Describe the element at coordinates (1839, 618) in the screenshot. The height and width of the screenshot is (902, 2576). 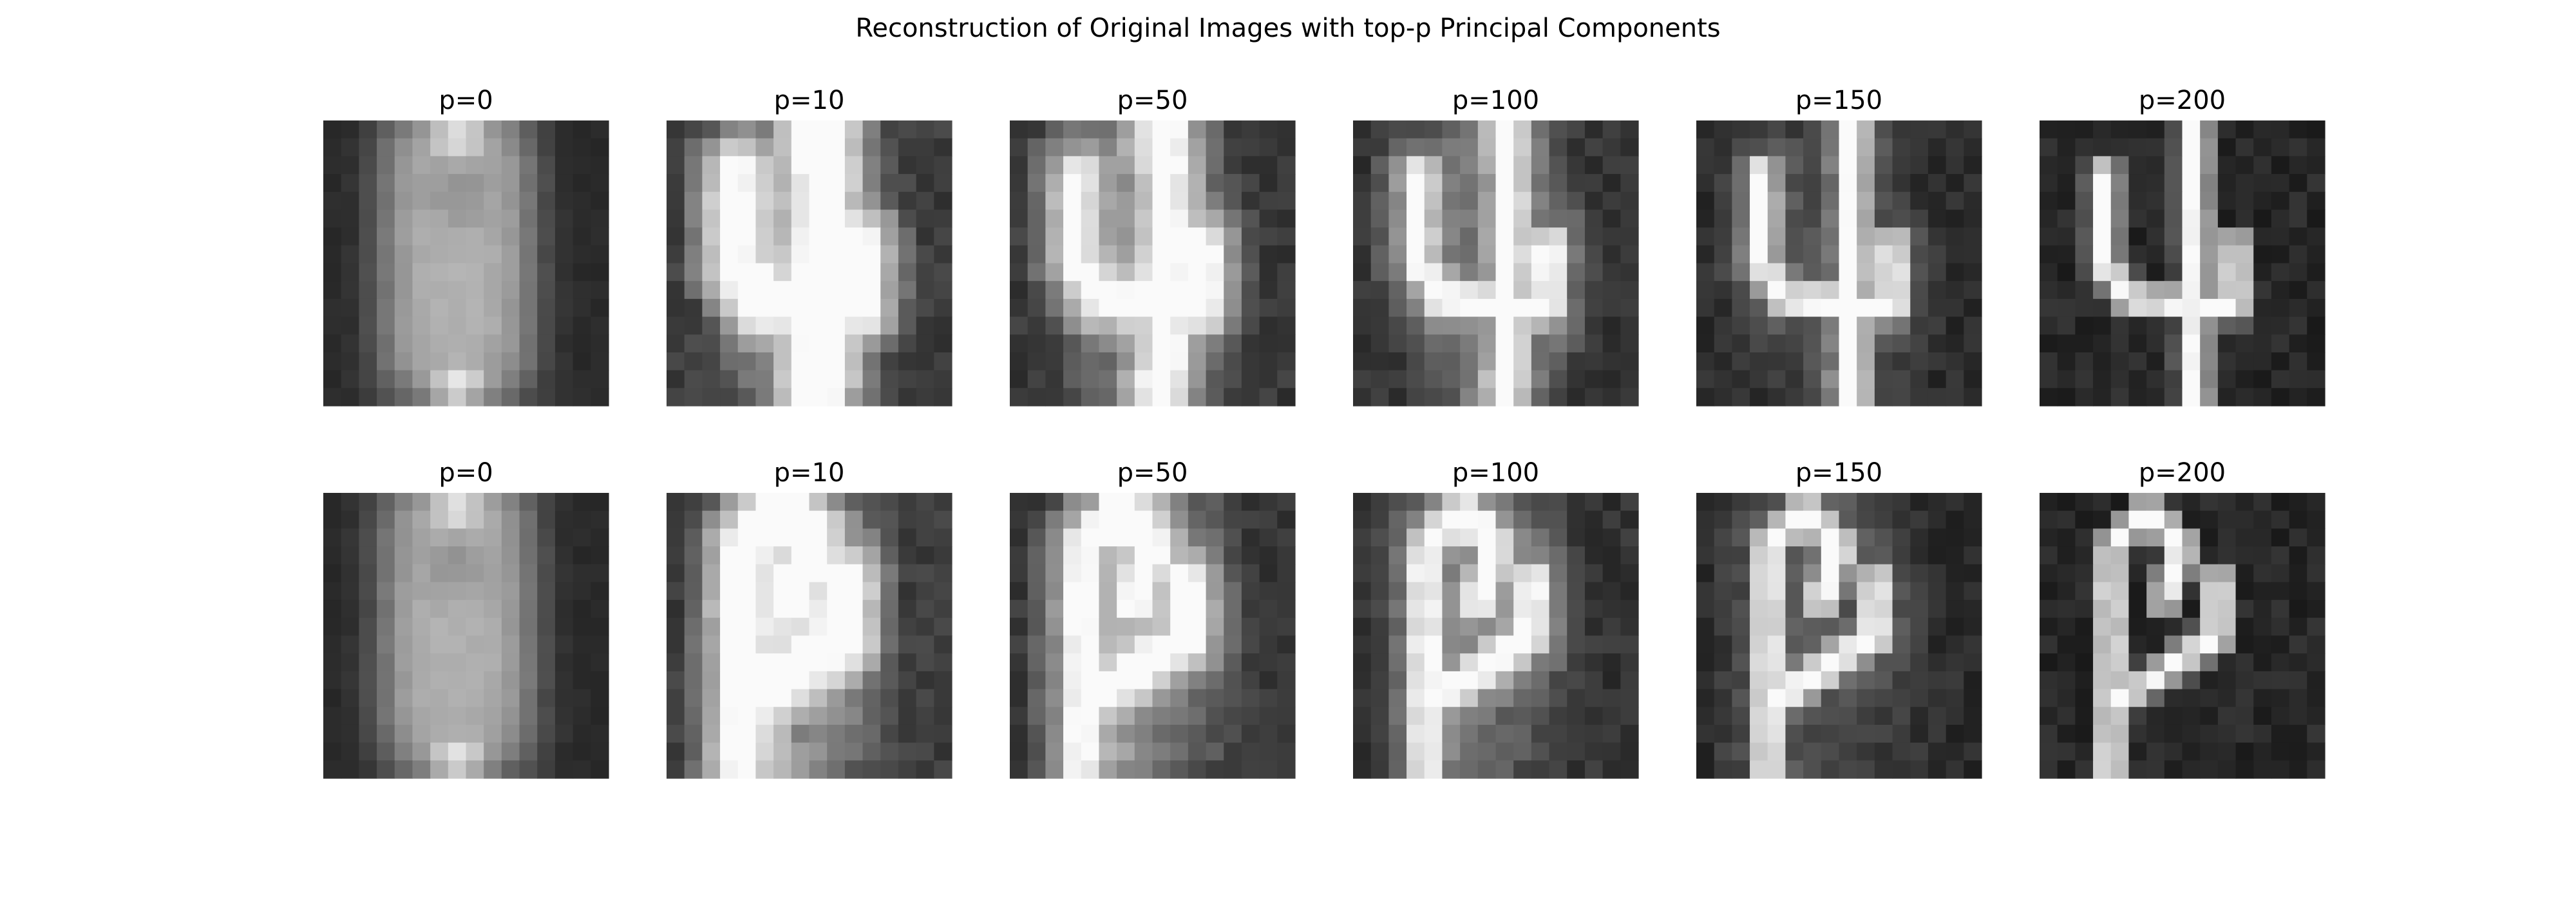
I see `panel-2-5: p=150` at that location.